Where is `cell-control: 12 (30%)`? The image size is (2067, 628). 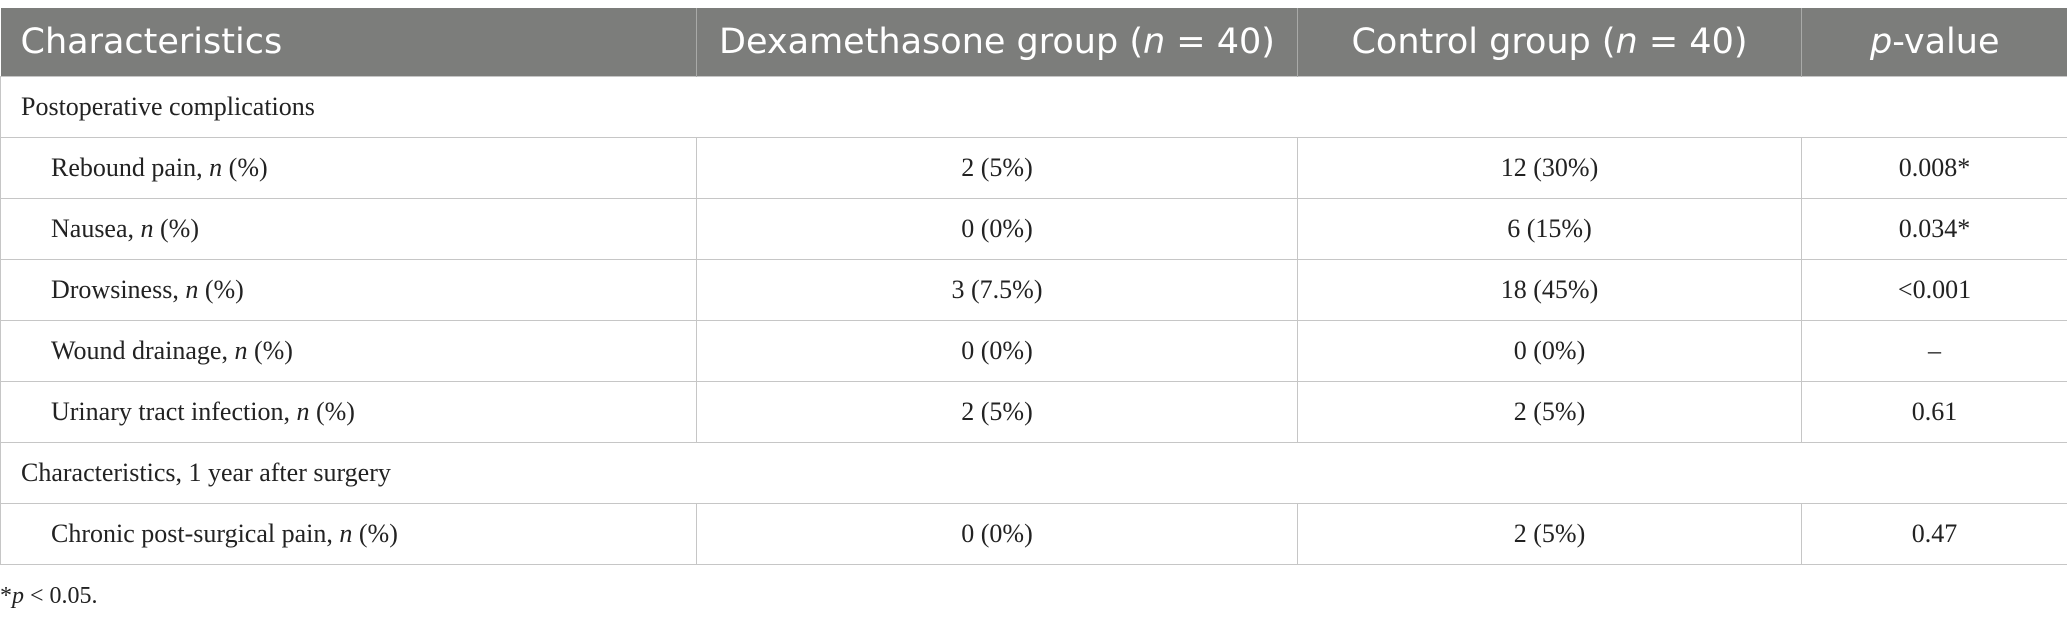
cell-control: 12 (30%) is located at coordinates (1549, 168).